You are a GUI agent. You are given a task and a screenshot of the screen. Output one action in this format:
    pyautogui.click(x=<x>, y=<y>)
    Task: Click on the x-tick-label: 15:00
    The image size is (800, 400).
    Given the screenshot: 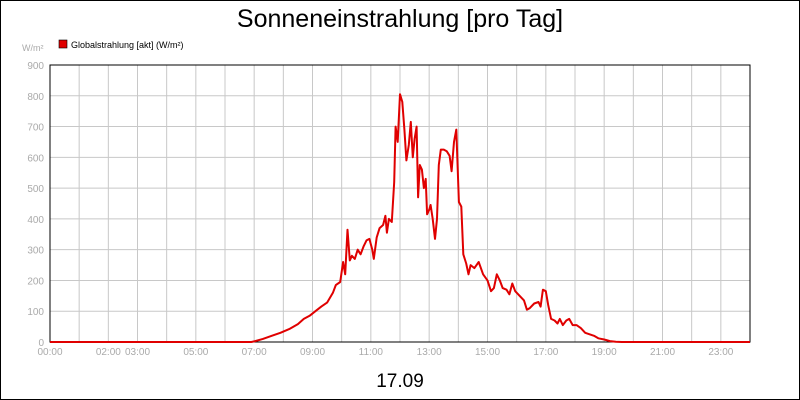 What is the action you would take?
    pyautogui.click(x=487, y=352)
    